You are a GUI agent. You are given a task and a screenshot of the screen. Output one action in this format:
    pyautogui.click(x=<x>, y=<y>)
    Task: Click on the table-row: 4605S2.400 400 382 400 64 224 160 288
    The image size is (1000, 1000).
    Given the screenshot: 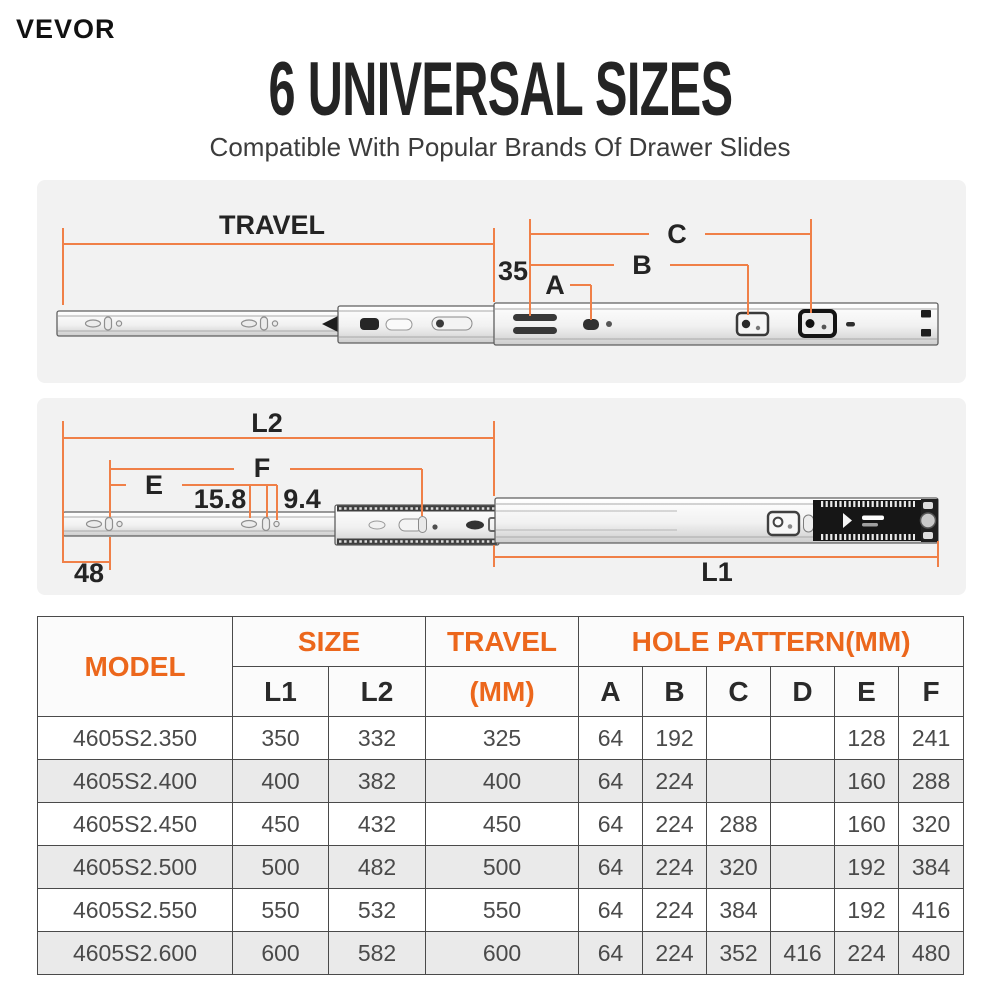 What is the action you would take?
    pyautogui.click(x=501, y=781)
    